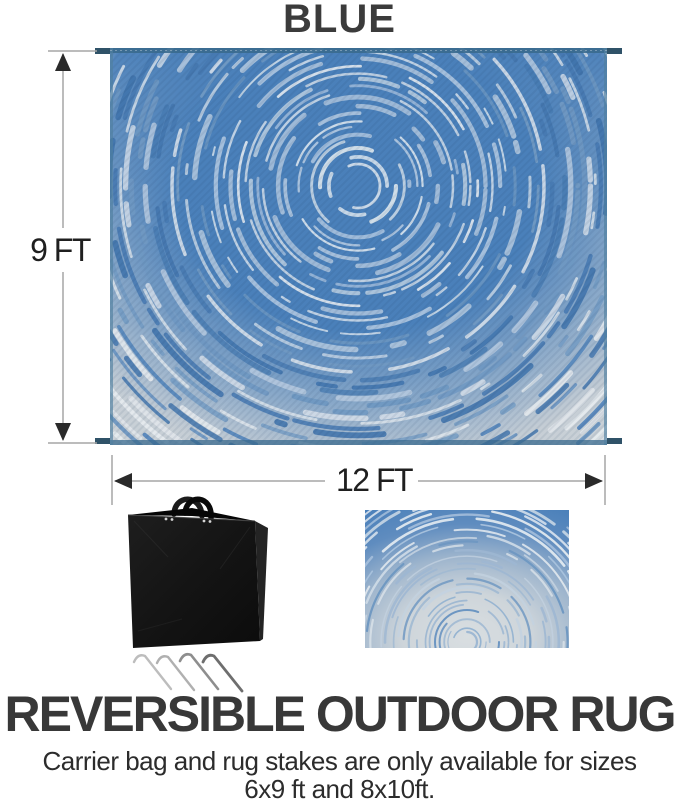 The width and height of the screenshot is (679, 806). Describe the element at coordinates (358, 442) in the screenshot. I see `rug-bottom-hem` at that location.